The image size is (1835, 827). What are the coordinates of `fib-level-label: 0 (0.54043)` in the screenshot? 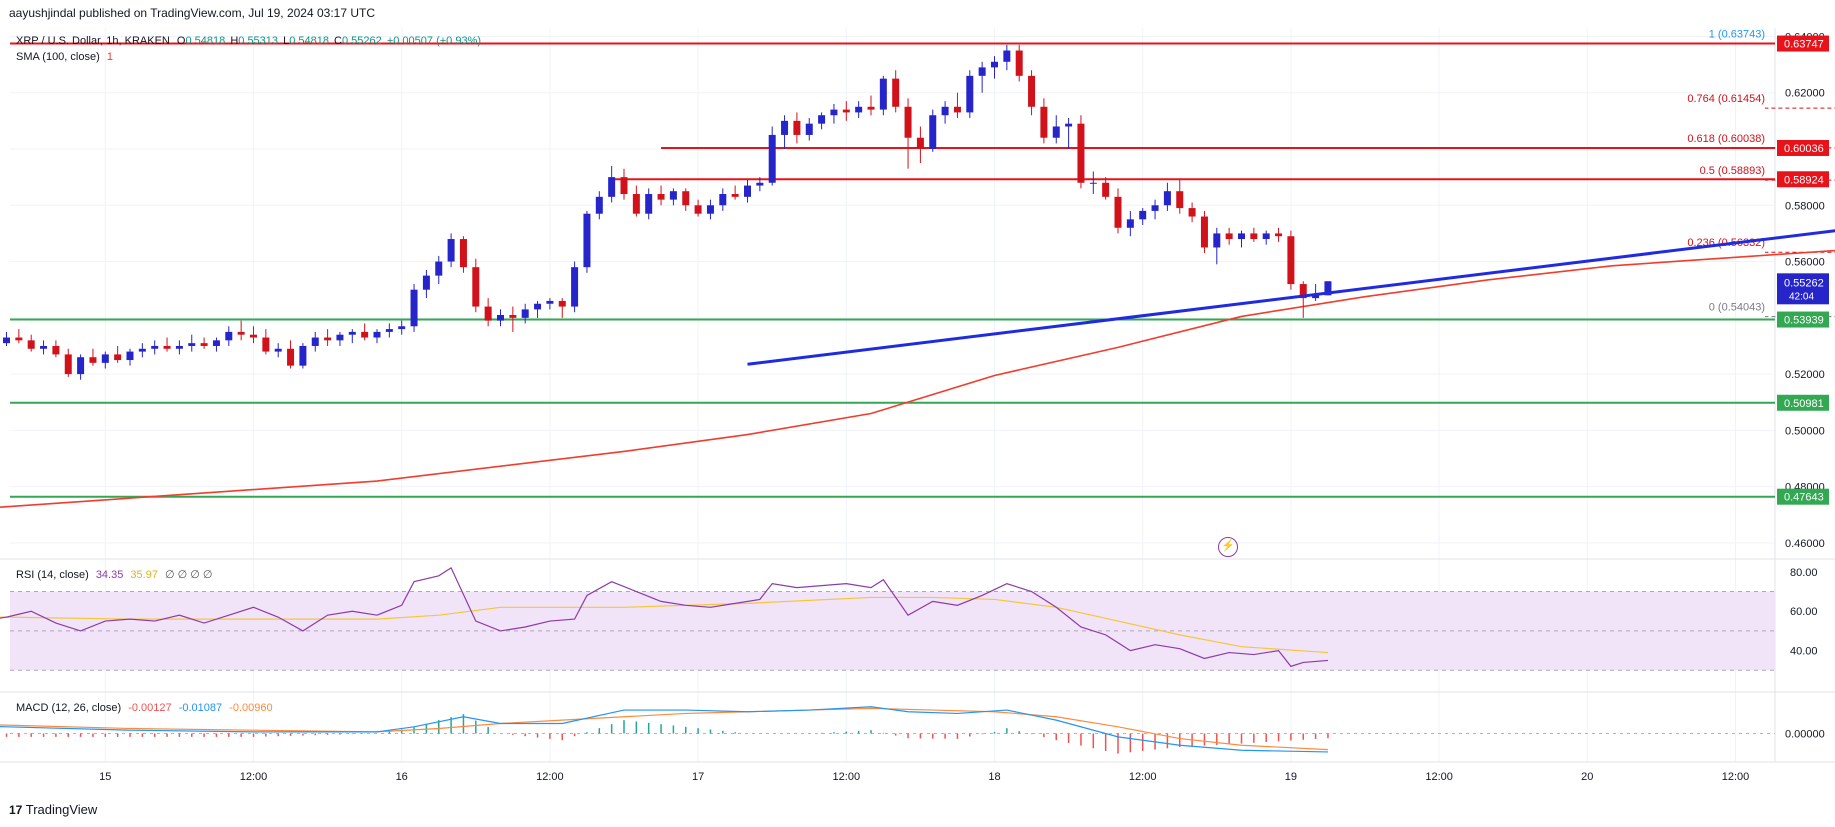 It's located at (1737, 308).